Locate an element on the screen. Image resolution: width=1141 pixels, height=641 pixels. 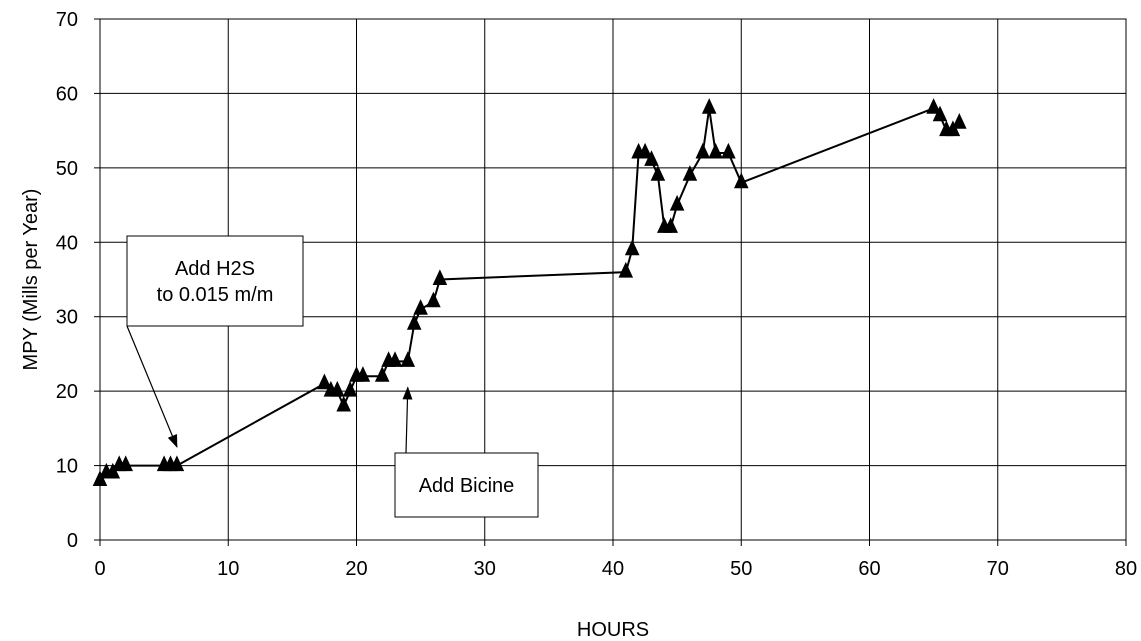
y-tick-label: 70 is located at coordinates (67, 20).